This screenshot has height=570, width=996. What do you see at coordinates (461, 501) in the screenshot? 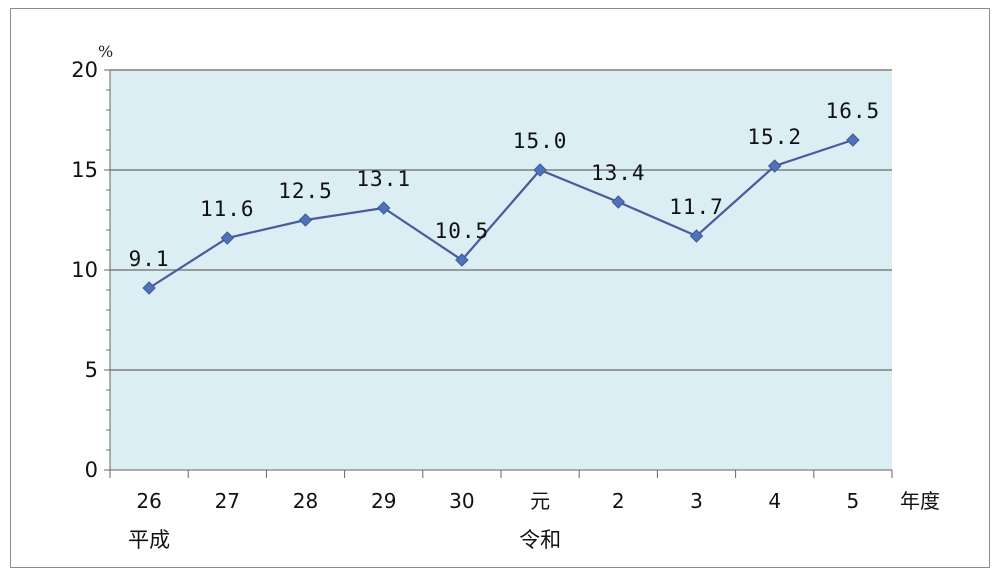
I see `x-tick-label-30: 30` at bounding box center [461, 501].